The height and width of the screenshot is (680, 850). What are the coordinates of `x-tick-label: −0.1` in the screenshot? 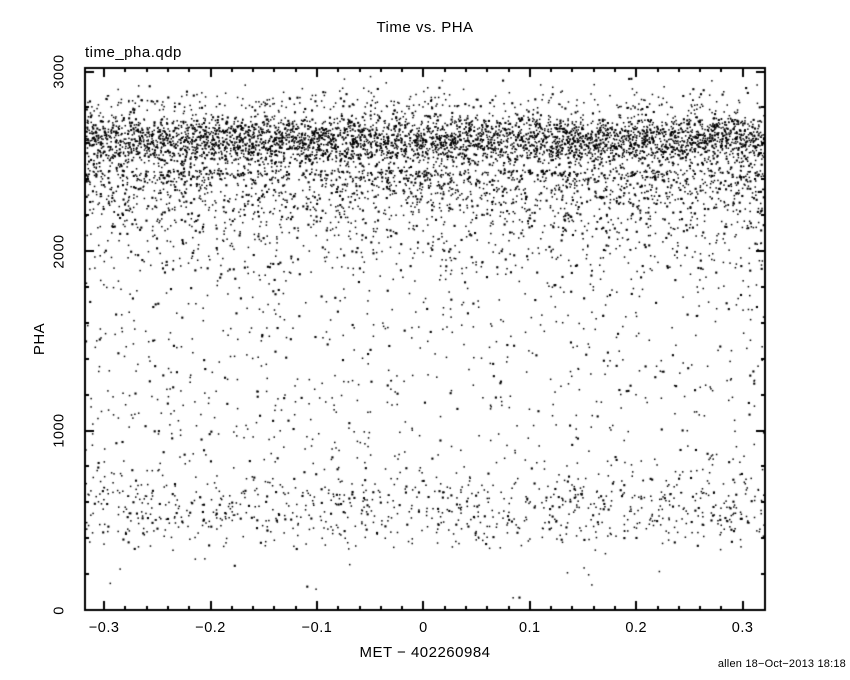 It's located at (317, 628).